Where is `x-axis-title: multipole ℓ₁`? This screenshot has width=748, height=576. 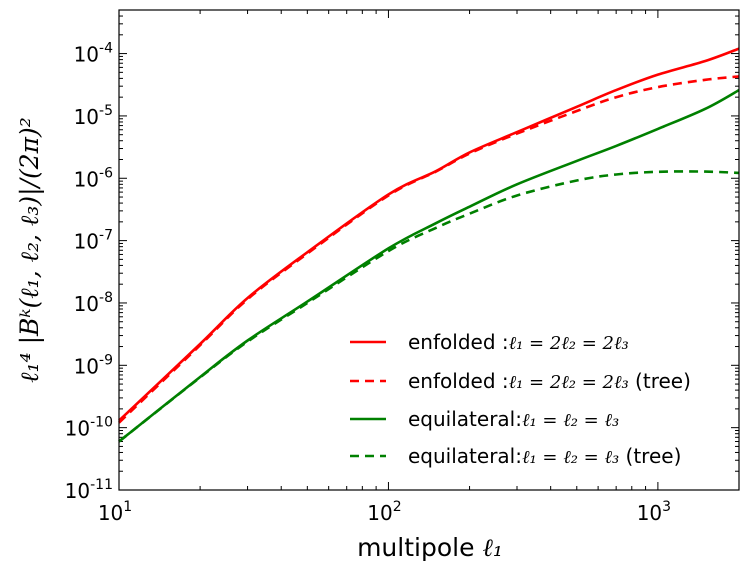
x-axis-title: multipole ℓ₁ is located at coordinates (430, 547).